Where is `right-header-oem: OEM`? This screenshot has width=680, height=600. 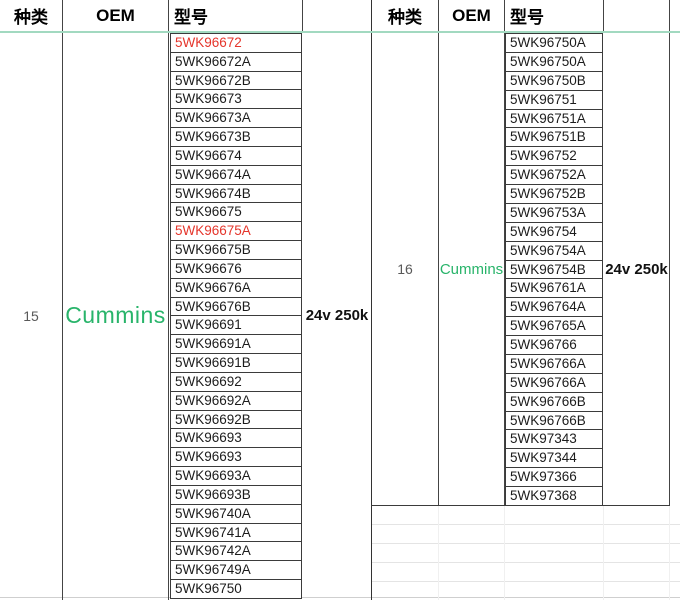 right-header-oem: OEM is located at coordinates (471, 15).